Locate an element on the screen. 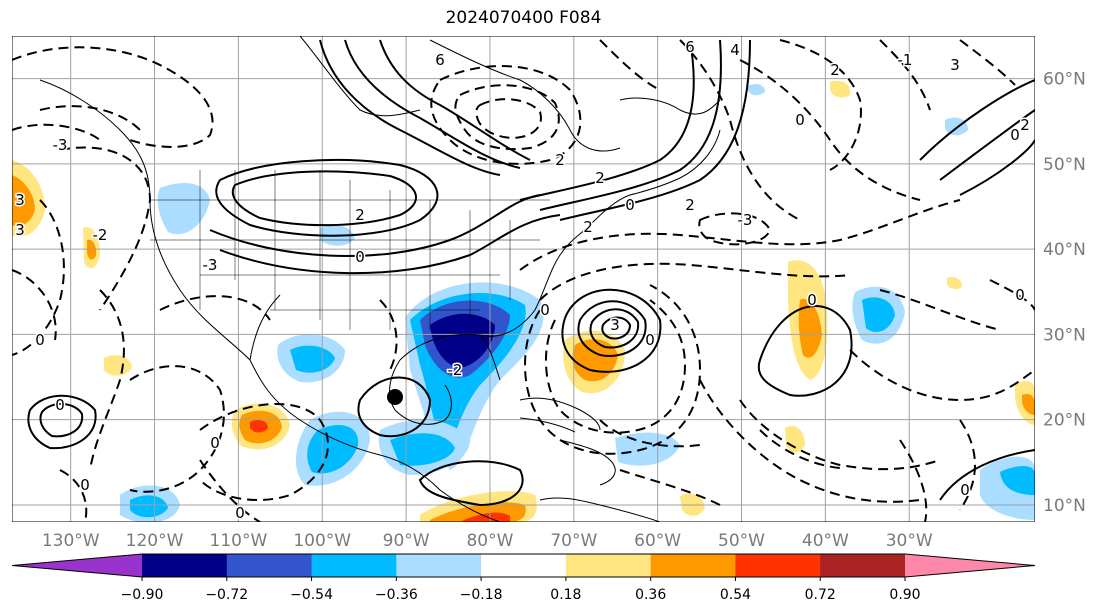  lon-tick-label: 30°W is located at coordinates (909, 541).